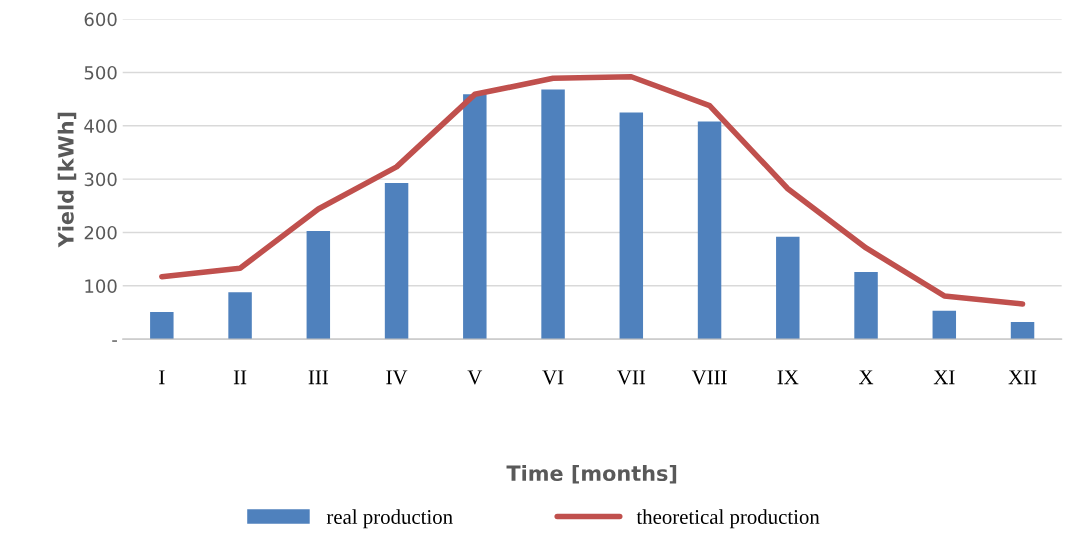 The width and height of the screenshot is (1067, 547). Describe the element at coordinates (67, 180) in the screenshot. I see `y-axis-title: Yield [kWh]` at that location.